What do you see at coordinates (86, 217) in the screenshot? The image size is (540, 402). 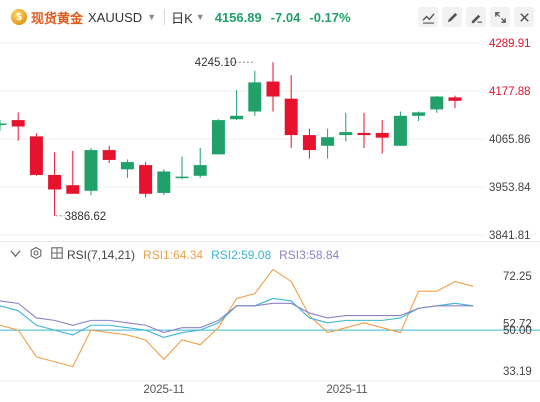 I see `low-annotation: 3886.62` at bounding box center [86, 217].